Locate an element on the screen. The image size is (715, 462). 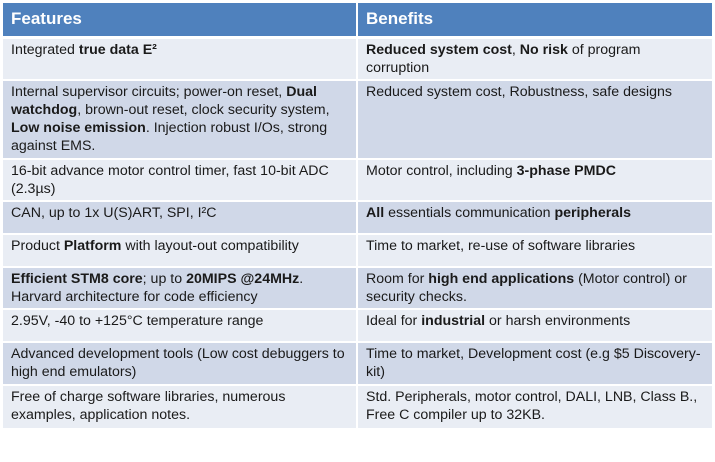
text-segment: 2.95V, -40 to +125°C temperature range is located at coordinates (137, 321).